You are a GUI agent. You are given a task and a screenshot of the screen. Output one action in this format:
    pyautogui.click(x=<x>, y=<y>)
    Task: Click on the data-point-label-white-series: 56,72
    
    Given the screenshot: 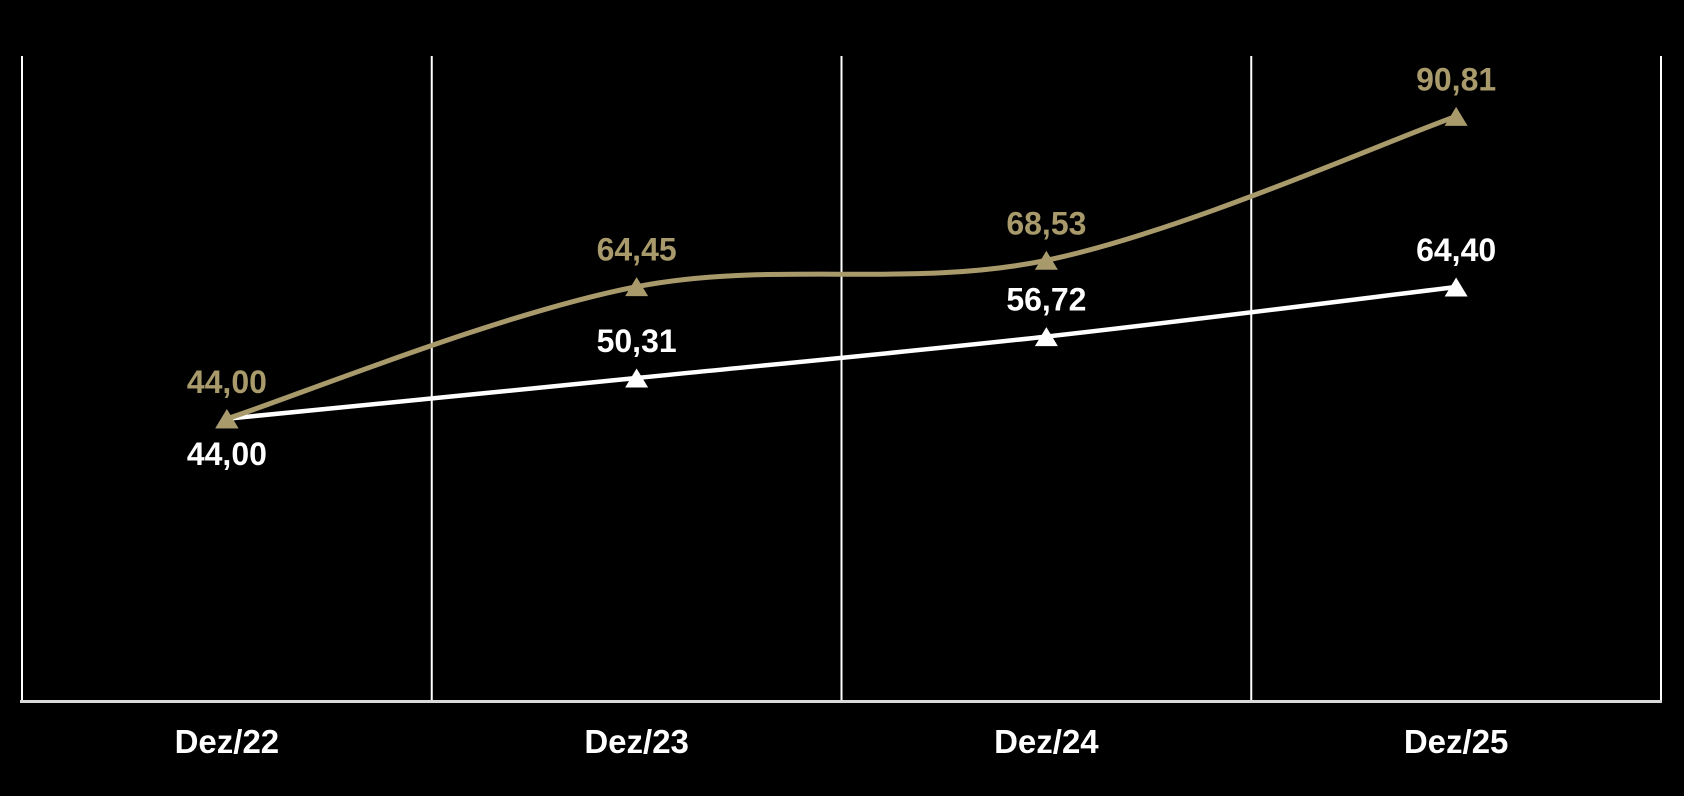 What is the action you would take?
    pyautogui.click(x=1046, y=300)
    